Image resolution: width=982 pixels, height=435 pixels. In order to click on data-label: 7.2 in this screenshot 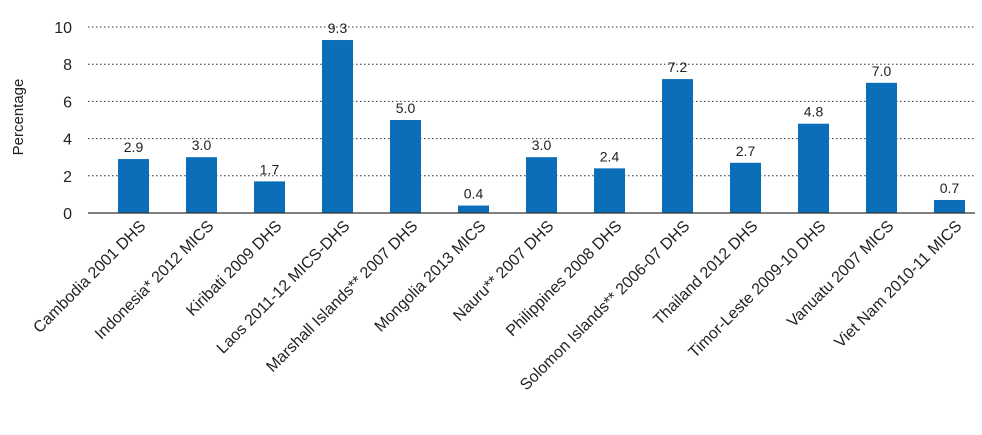, I will do `click(678, 67)`.